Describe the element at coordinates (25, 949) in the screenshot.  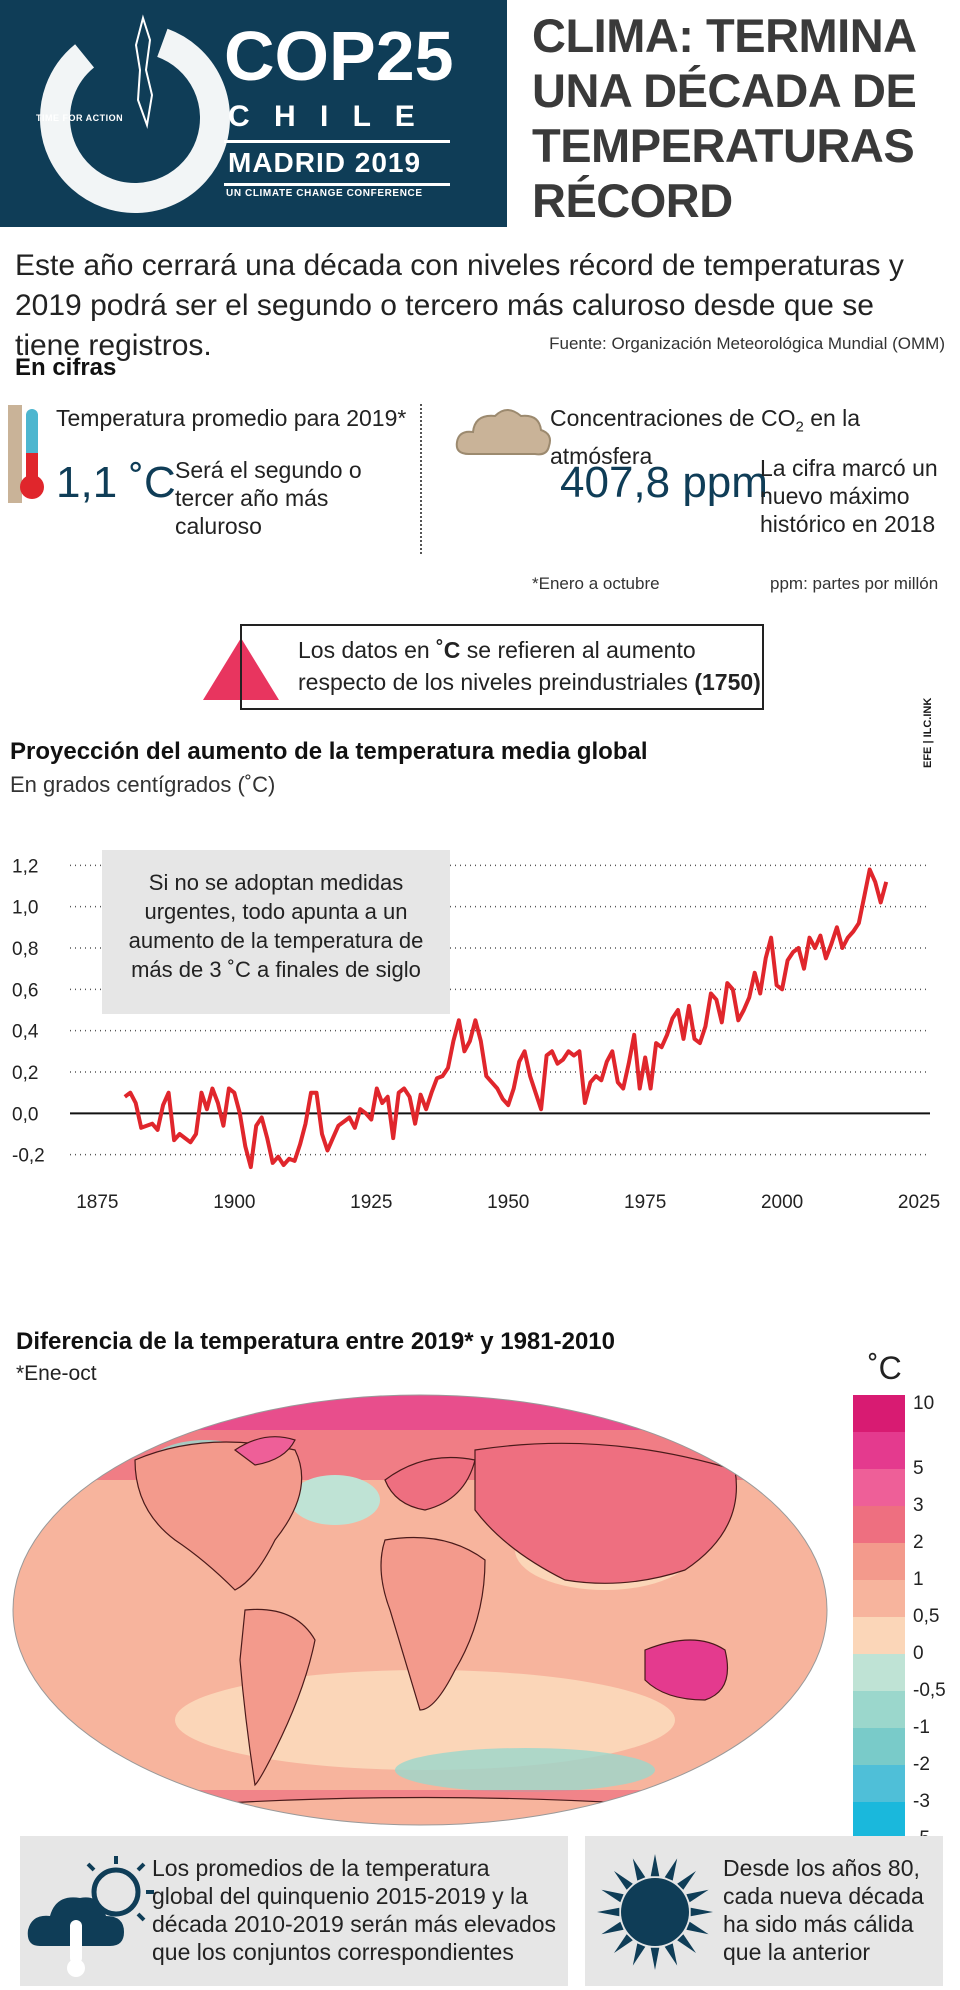
I see `y-tick-label: 0,8` at that location.